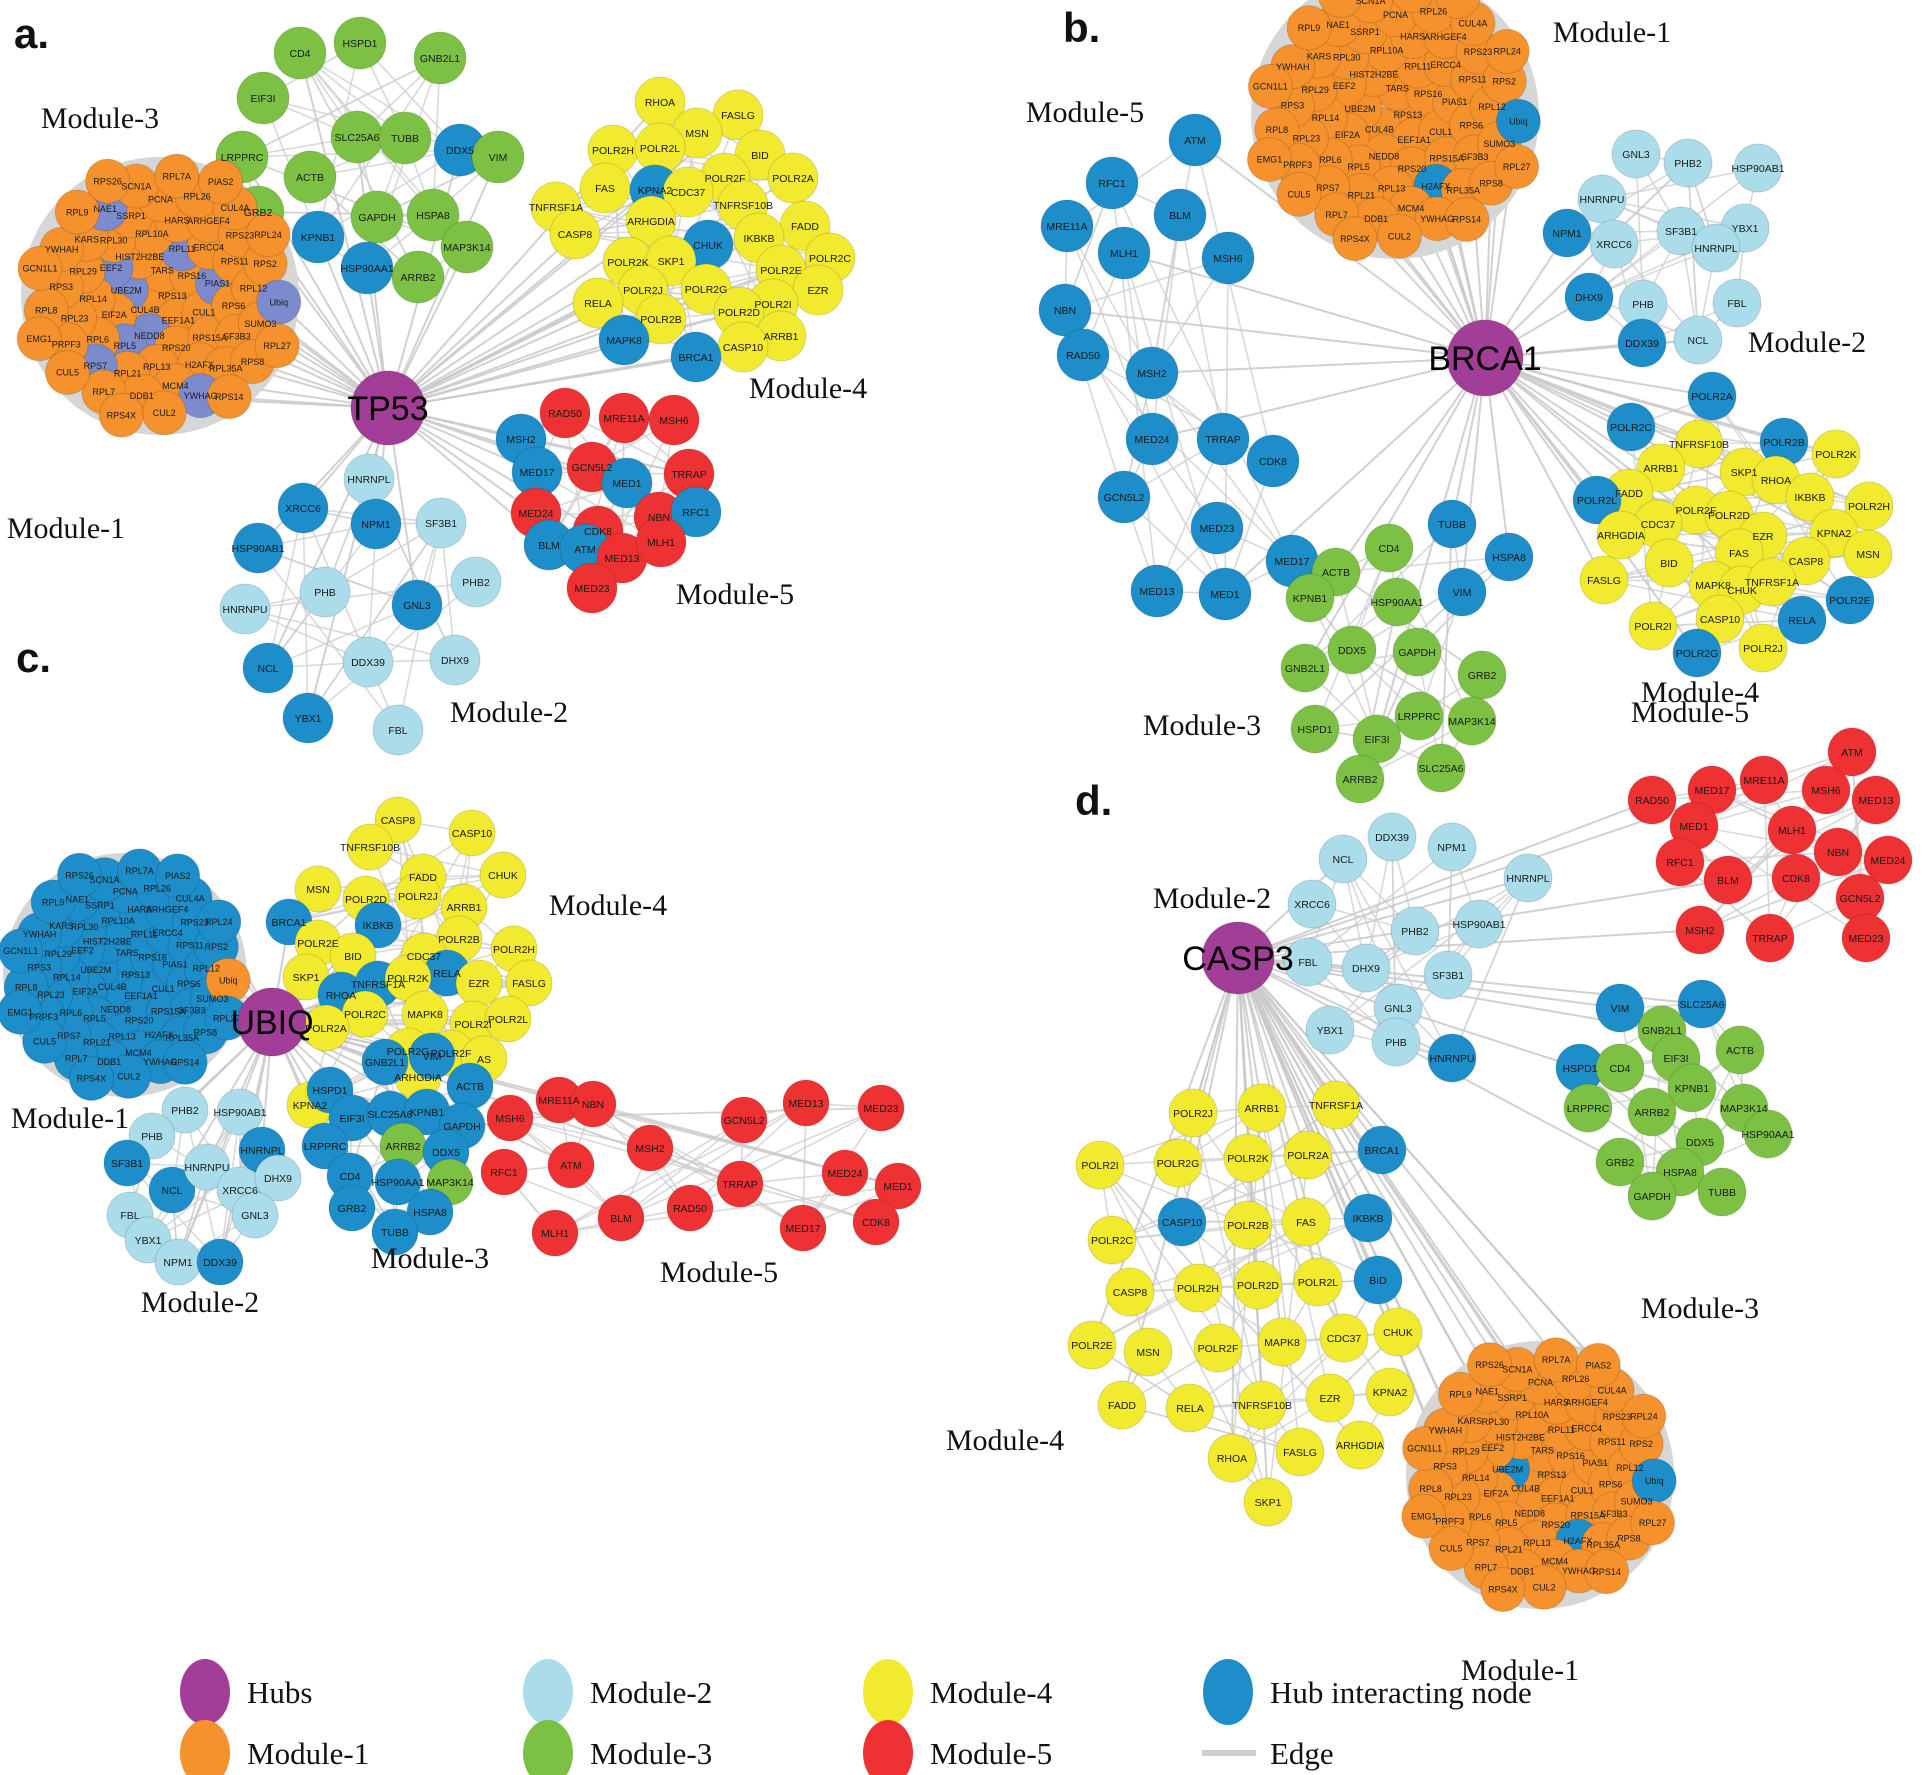 Image resolution: width=1923 pixels, height=1775 pixels. I want to click on node-POLR2H, so click(1198, 1288).